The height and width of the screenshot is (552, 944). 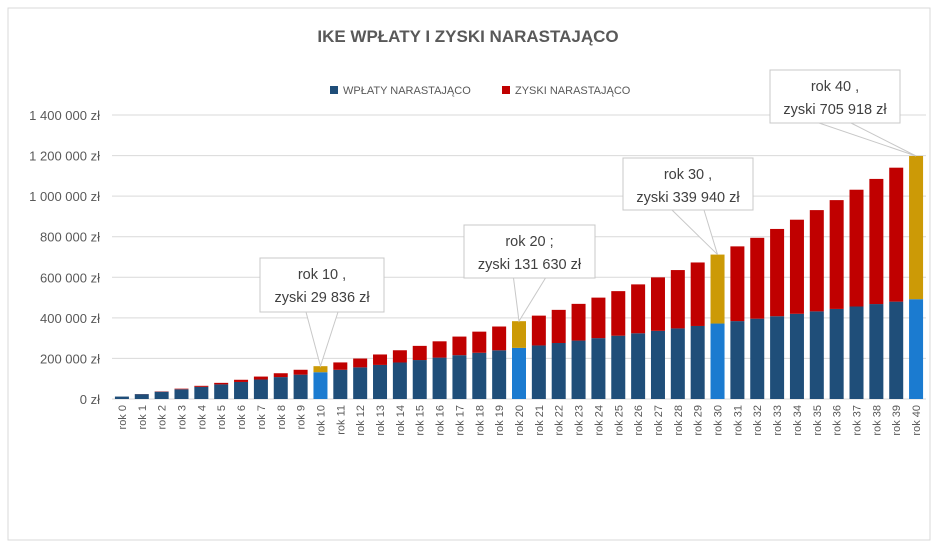 What do you see at coordinates (688, 175) in the screenshot?
I see `callout-line1: rok 30 ,` at bounding box center [688, 175].